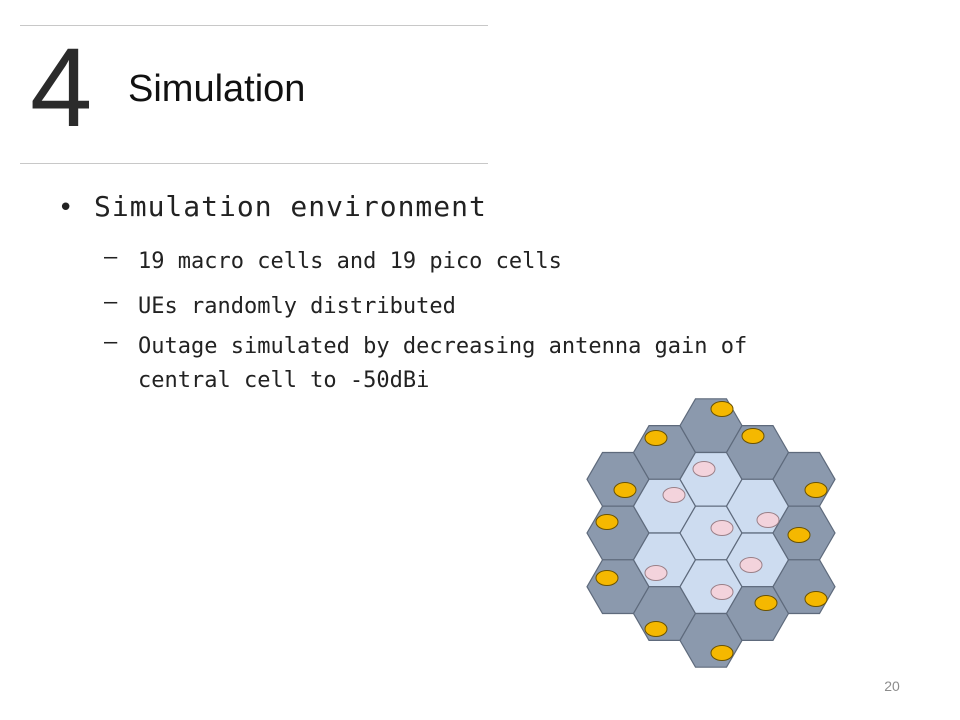  I want to click on bullet-text: Simulation environment, so click(290, 206).